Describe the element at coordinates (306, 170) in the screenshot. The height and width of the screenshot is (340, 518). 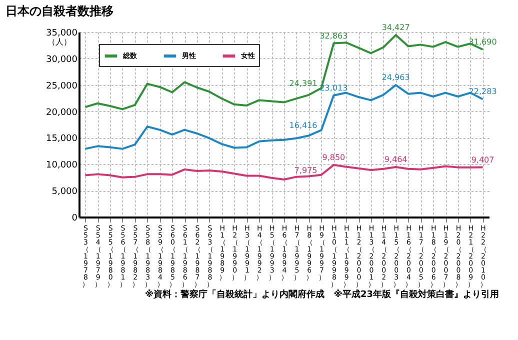
I see `data-label: 7,975` at that location.